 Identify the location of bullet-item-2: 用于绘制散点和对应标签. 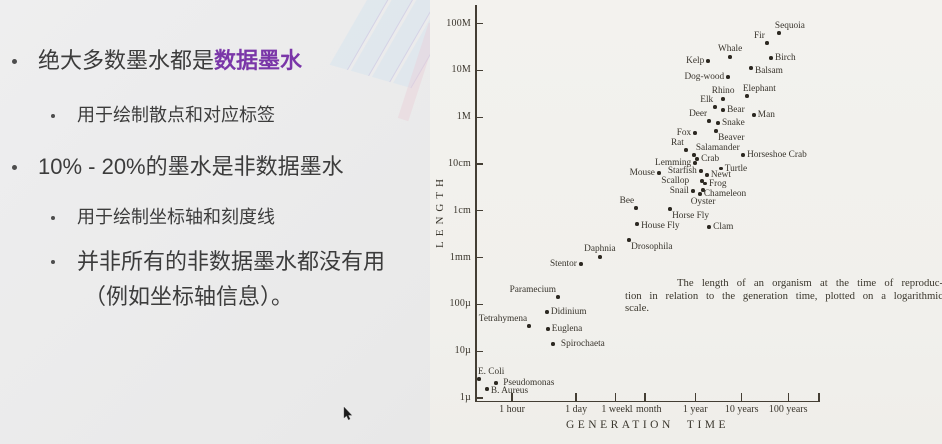
(163, 115).